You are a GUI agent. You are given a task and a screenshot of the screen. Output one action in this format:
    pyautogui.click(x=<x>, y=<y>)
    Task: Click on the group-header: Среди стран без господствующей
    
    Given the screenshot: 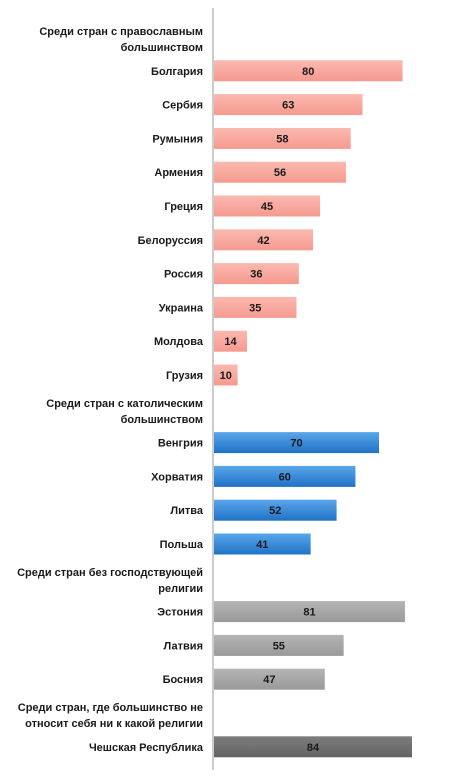 What is the action you would take?
    pyautogui.click(x=110, y=573)
    